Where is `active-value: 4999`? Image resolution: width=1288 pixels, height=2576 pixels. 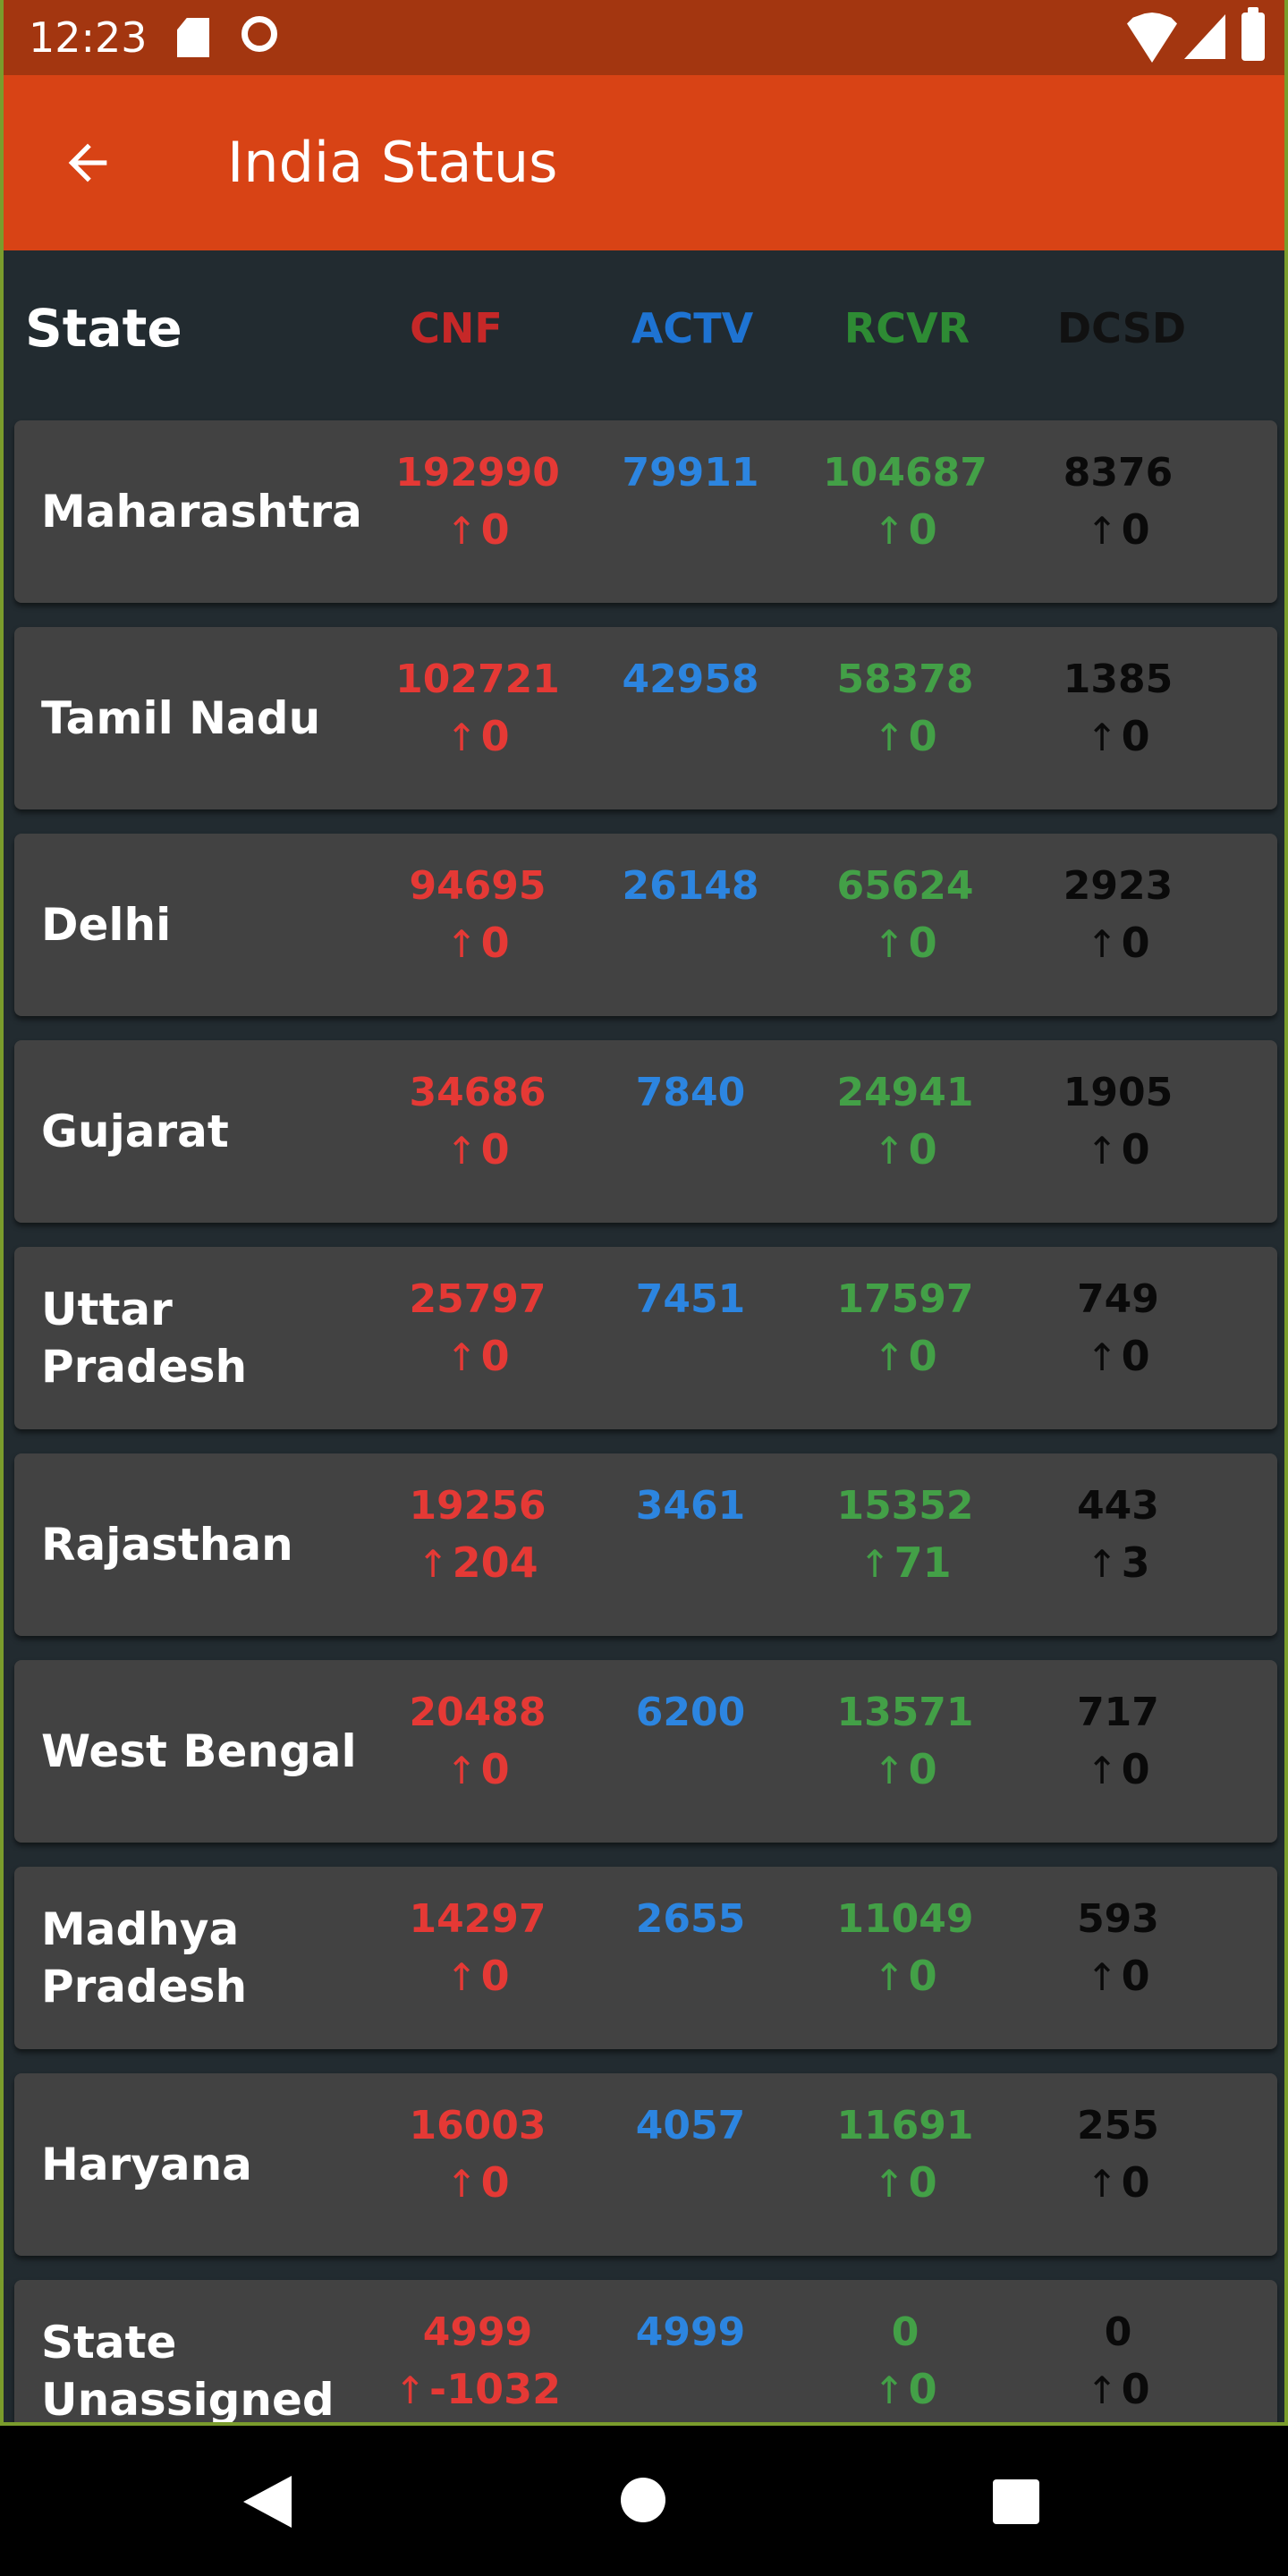 active-value: 4999 is located at coordinates (690, 2332).